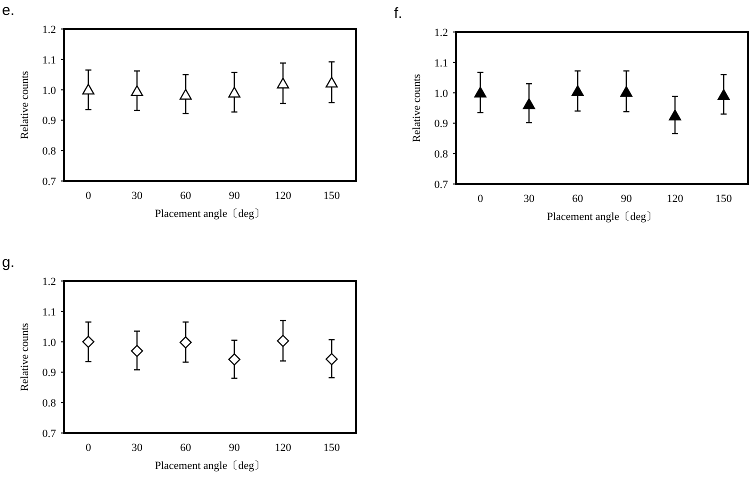 Image resolution: width=750 pixels, height=490 pixels. What do you see at coordinates (8, 262) in the screenshot?
I see `chart-title: g.` at bounding box center [8, 262].